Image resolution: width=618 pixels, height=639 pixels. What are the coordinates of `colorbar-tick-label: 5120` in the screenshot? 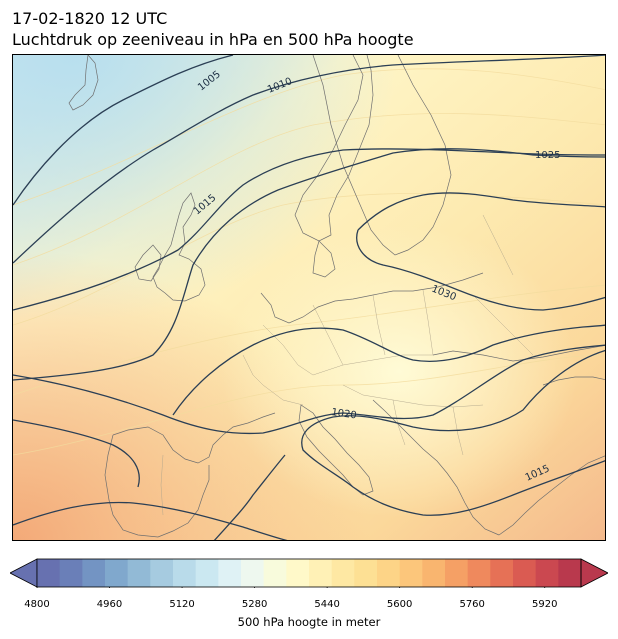 It's located at (182, 604).